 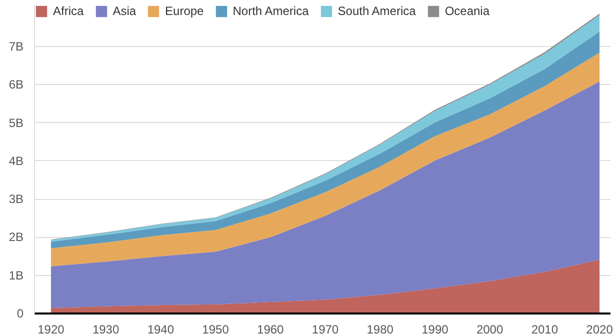 What do you see at coordinates (51, 329) in the screenshot?
I see `x-tick-label: 1920` at bounding box center [51, 329].